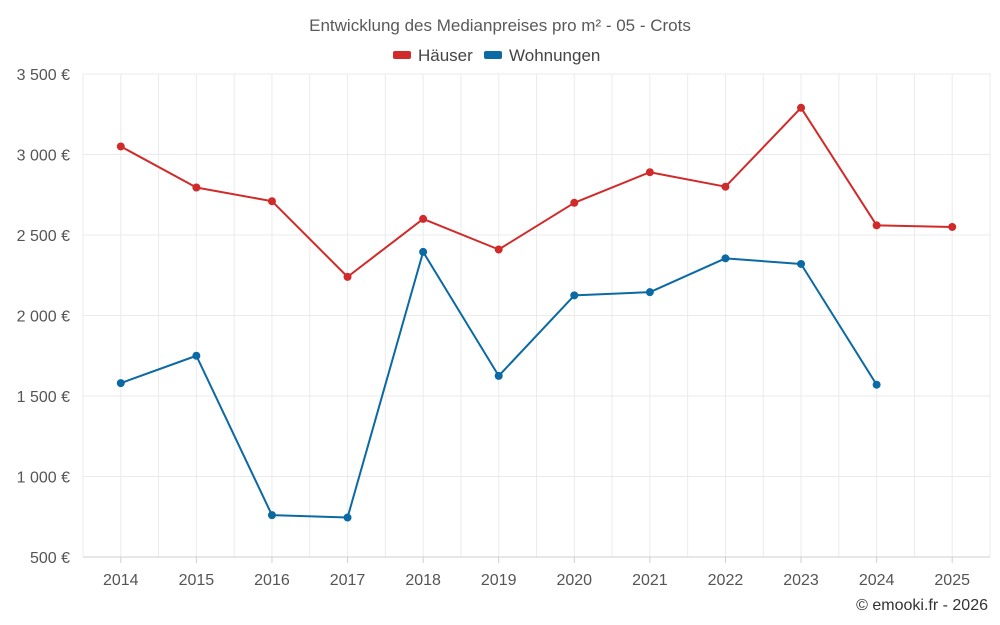  Describe the element at coordinates (197, 580) in the screenshot. I see `x-tick-label: 2015` at that location.